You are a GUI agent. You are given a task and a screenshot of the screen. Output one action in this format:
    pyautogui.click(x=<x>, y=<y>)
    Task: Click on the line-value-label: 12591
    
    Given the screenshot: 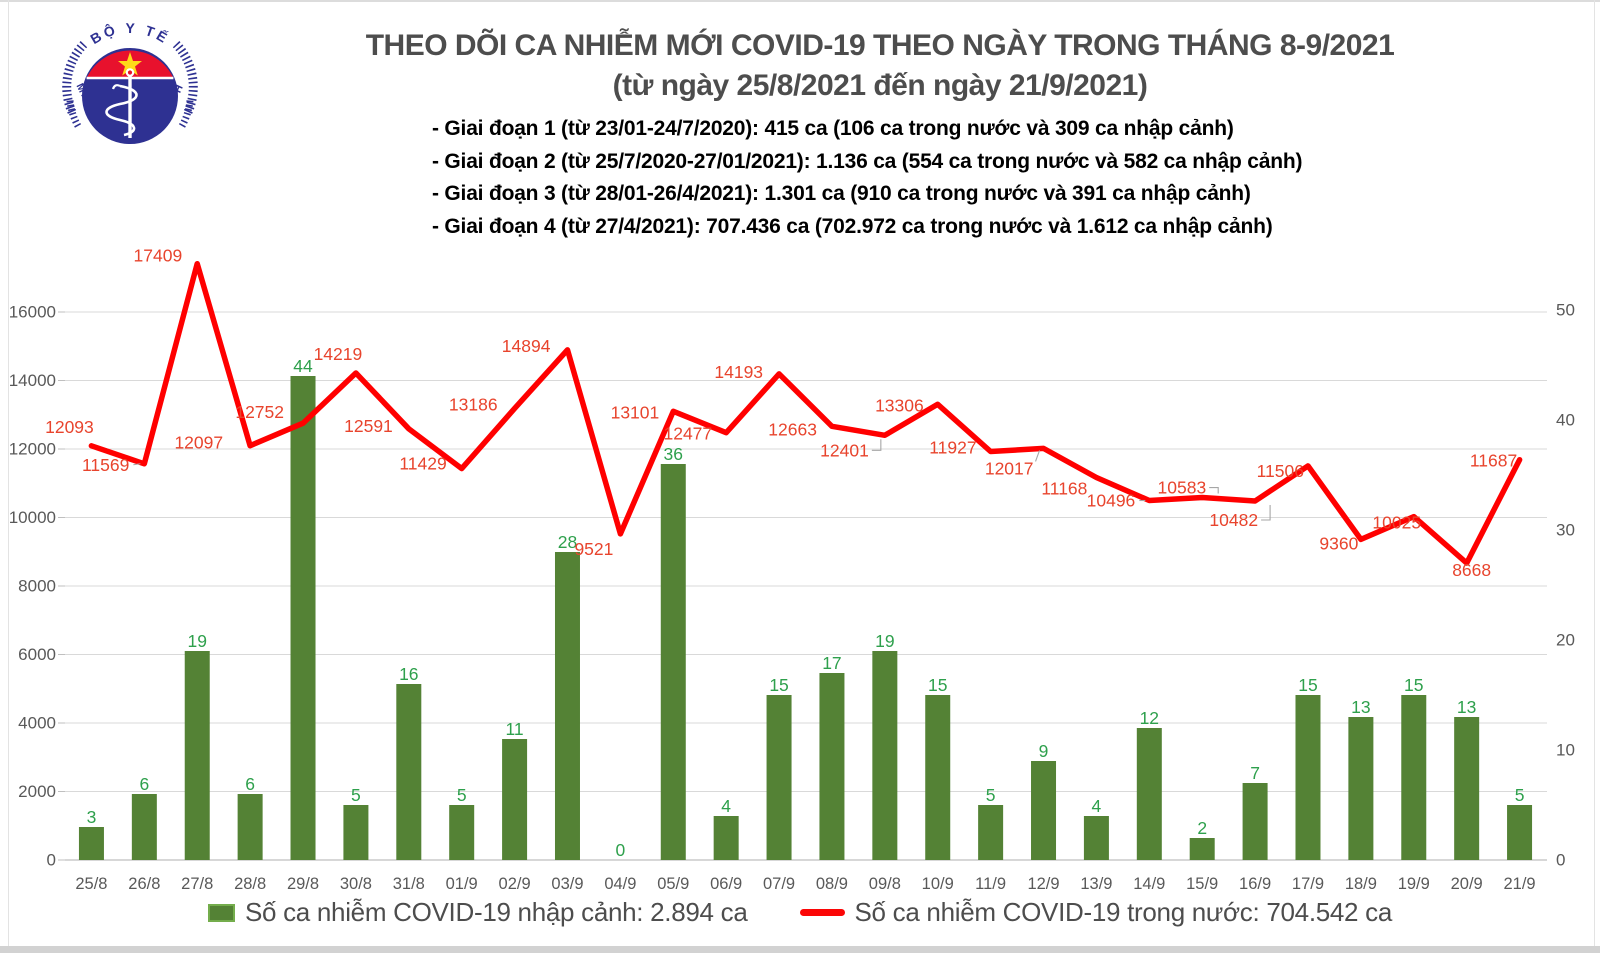 What is the action you would take?
    pyautogui.click(x=368, y=426)
    